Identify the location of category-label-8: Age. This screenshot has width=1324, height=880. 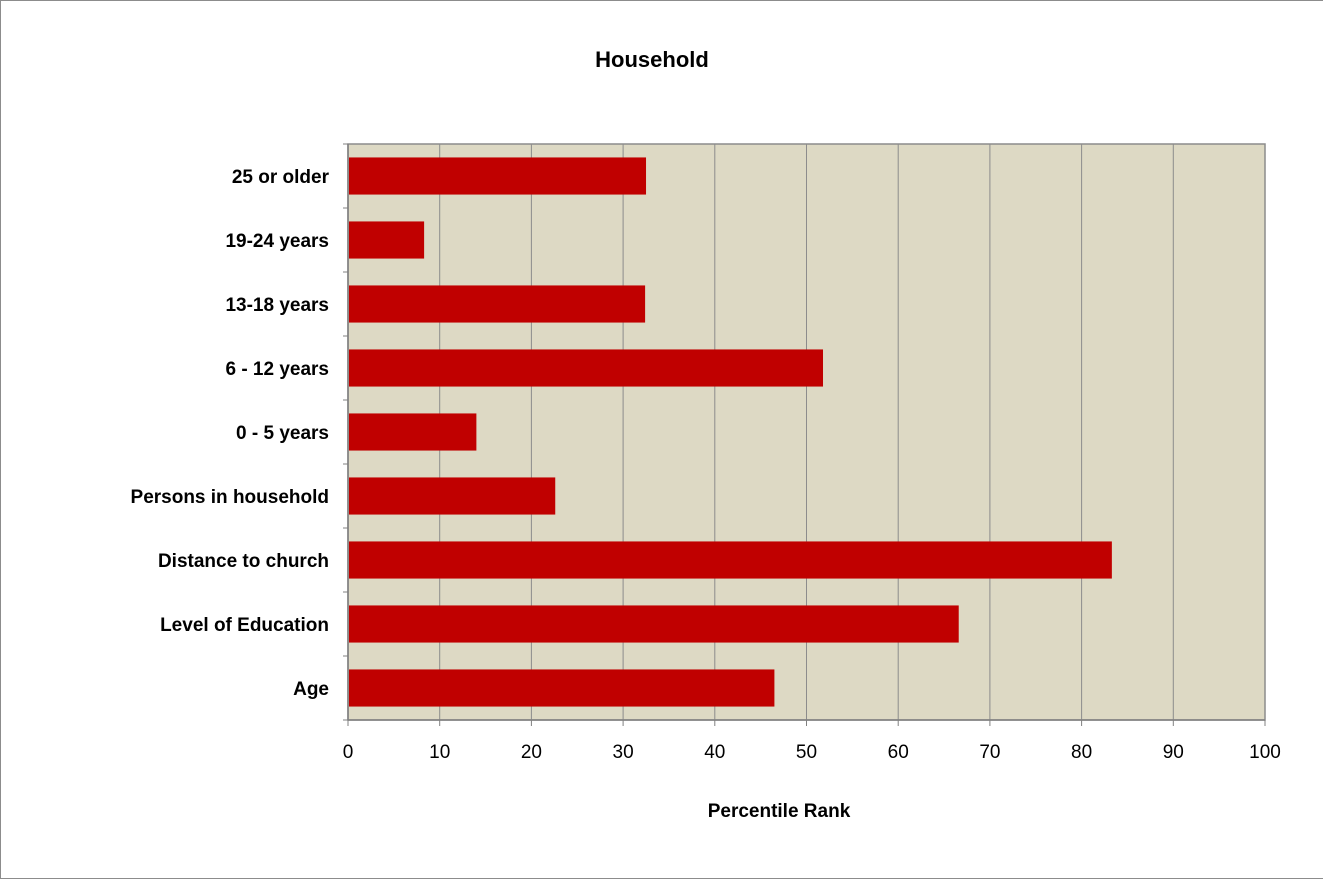
(311, 689).